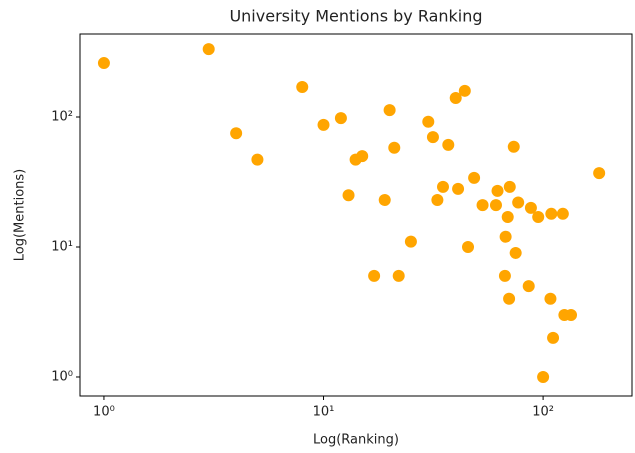 Image resolution: width=635 pixels, height=453 pixels. I want to click on x-axis-label: Log(Ranking), so click(356, 440).